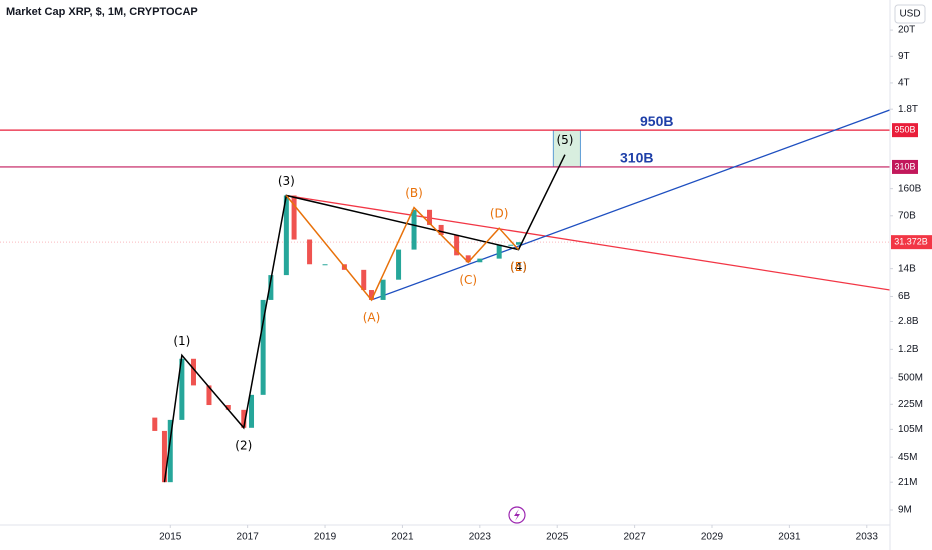 Image resolution: width=932 pixels, height=550 pixels. What do you see at coordinates (910, 404) in the screenshot?
I see `y-tick-label: 225M` at bounding box center [910, 404].